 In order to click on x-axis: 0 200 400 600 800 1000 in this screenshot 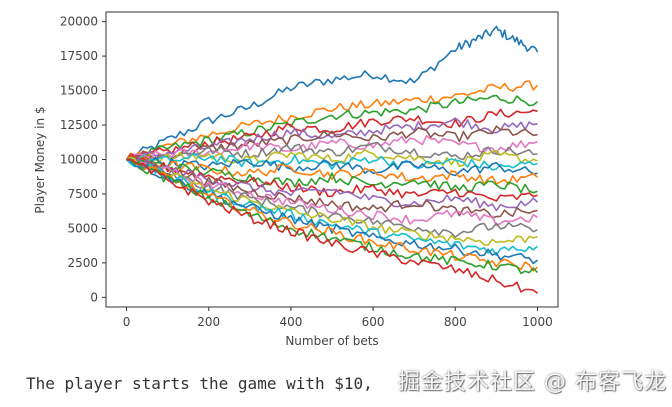, I will do `click(338, 318)`.